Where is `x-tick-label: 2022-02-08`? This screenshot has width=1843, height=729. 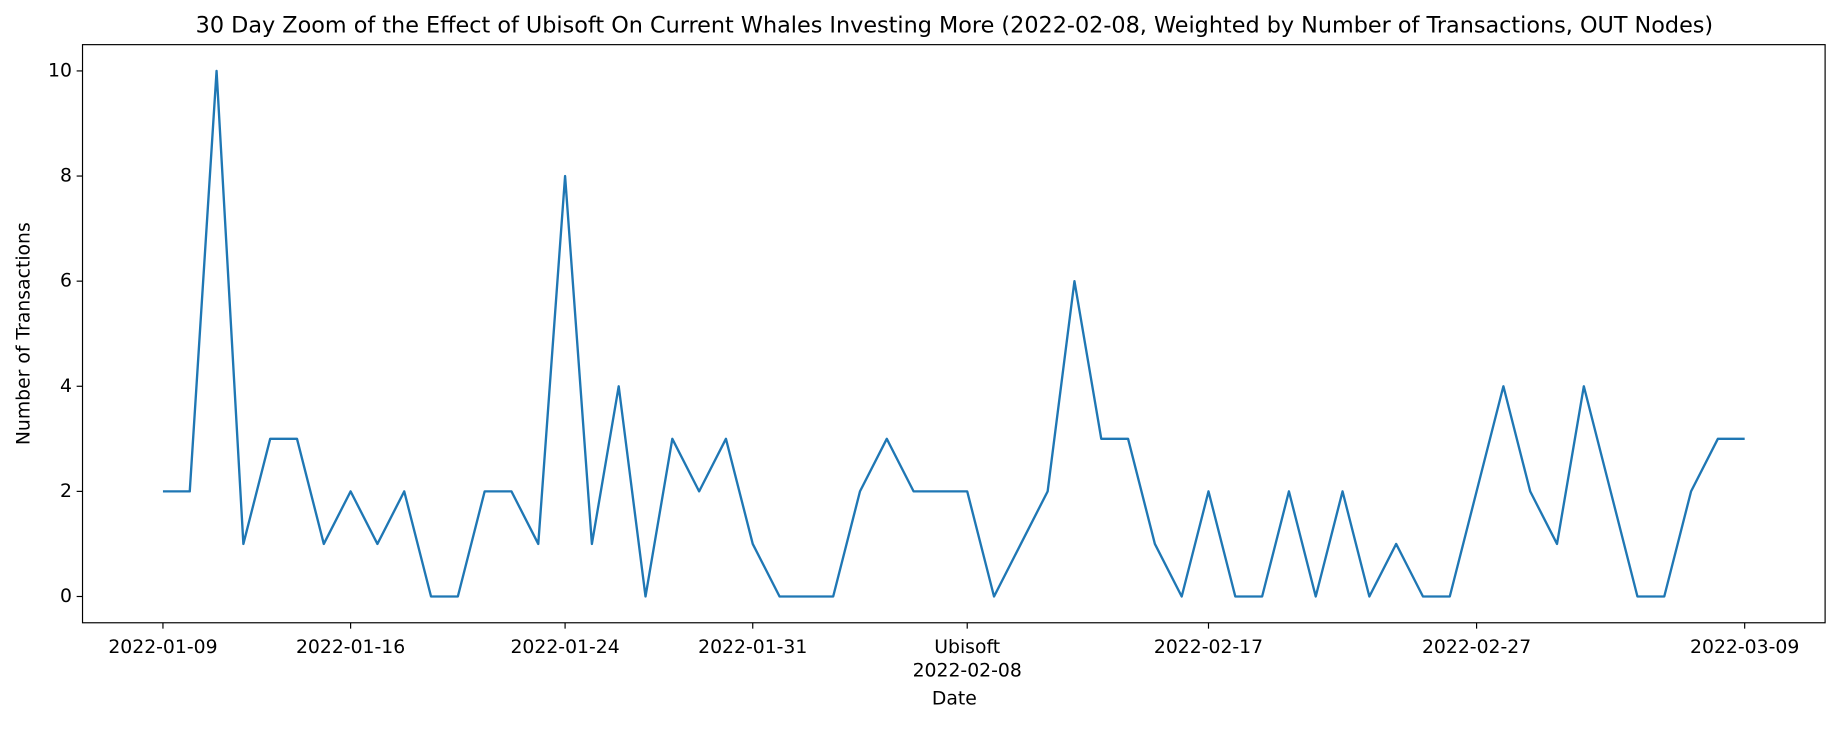
x-tick-label: 2022-02-08 is located at coordinates (967, 670).